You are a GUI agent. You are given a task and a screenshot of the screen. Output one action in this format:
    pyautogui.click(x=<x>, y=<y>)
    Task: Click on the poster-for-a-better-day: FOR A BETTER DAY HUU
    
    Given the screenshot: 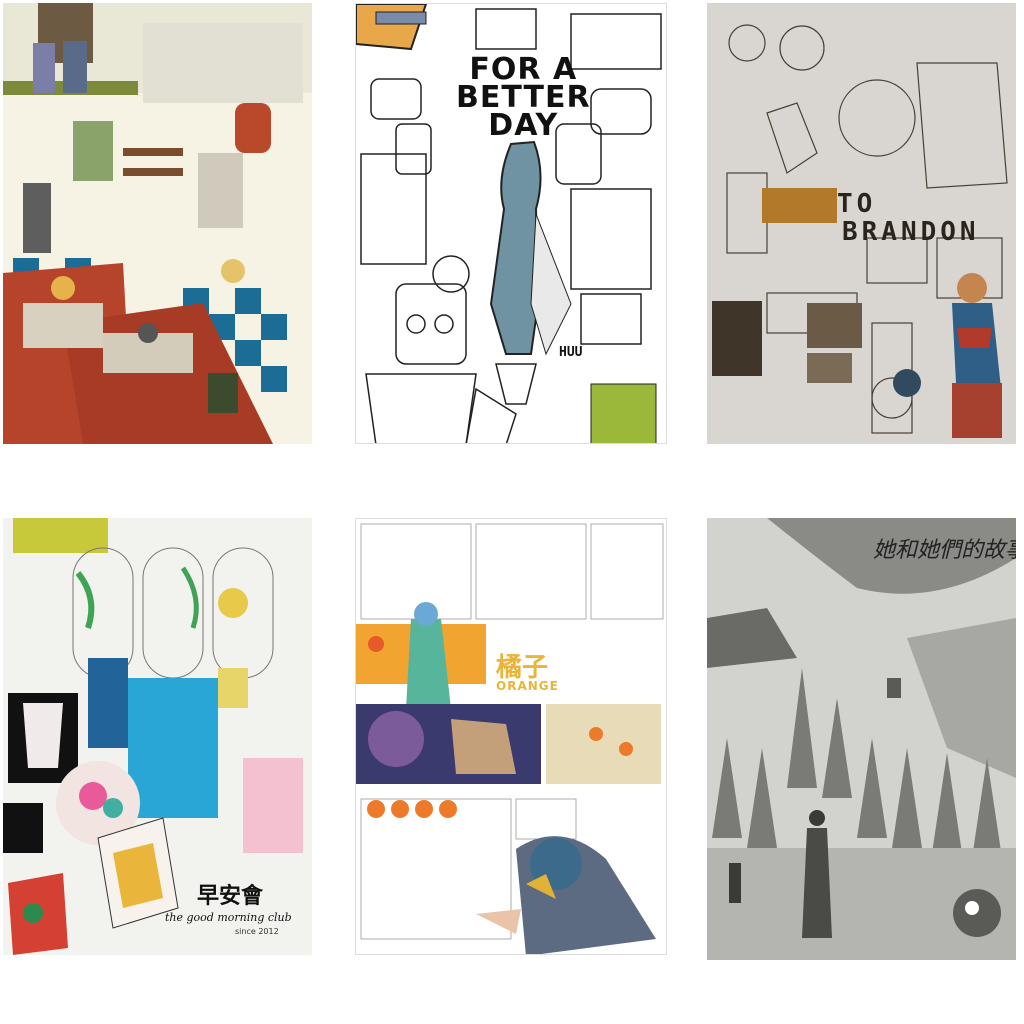 What is the action you would take?
    pyautogui.click(x=511, y=223)
    